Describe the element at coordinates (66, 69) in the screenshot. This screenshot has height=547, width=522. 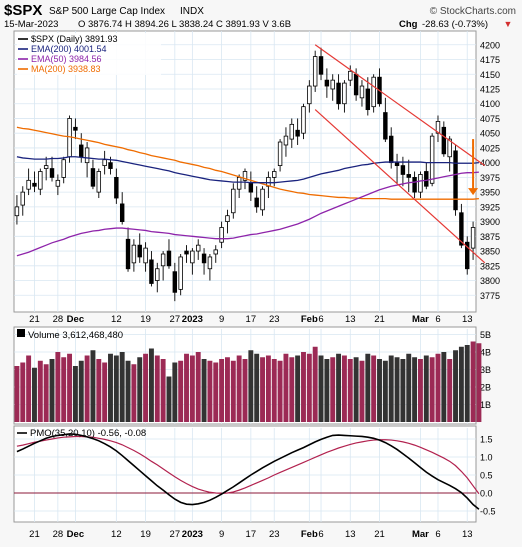
I see `legend-label-ma200: MA(200) 3938.83` at that location.